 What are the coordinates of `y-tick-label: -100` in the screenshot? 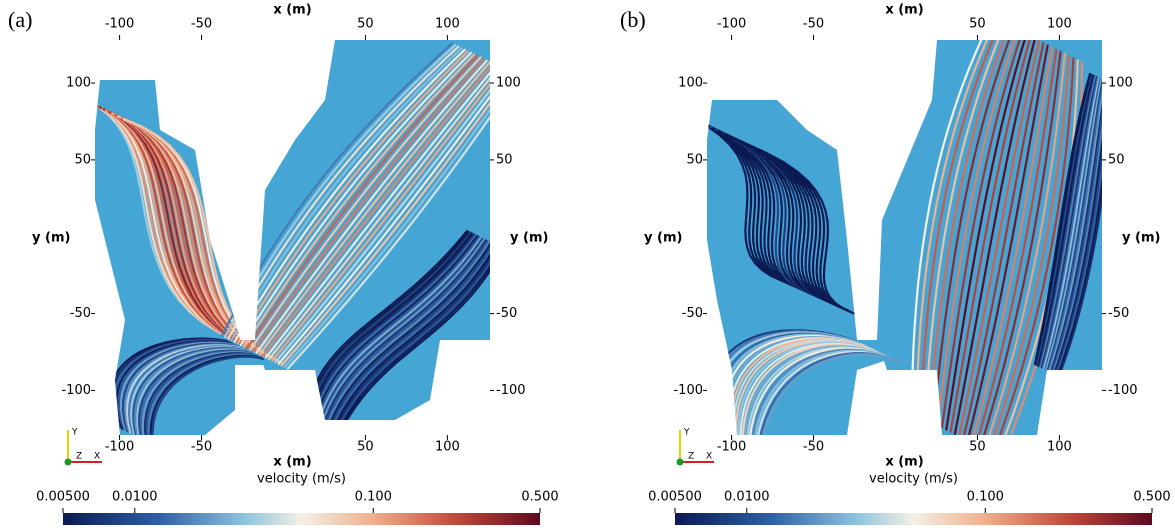 It's located at (1123, 390).